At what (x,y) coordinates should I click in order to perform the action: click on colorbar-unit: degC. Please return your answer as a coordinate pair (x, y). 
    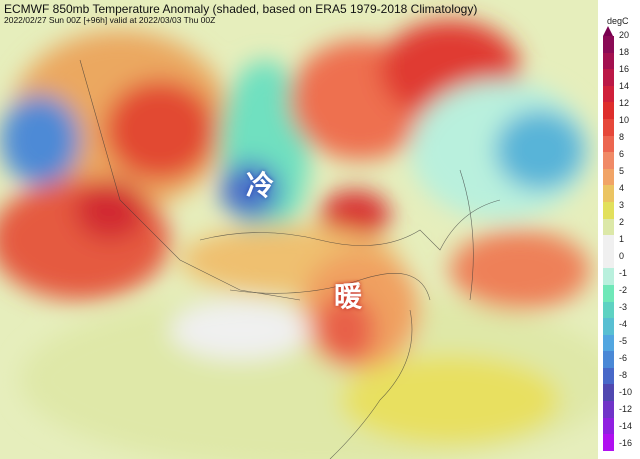
    Looking at the image, I should click on (618, 21).